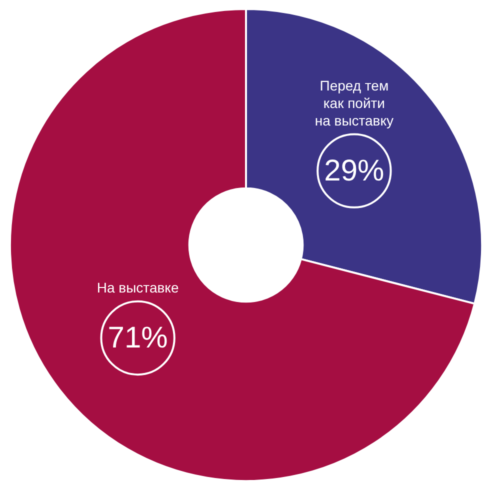  Describe the element at coordinates (354, 103) in the screenshot. I see `slice-label: Перед тем как пойти на выставку` at that location.